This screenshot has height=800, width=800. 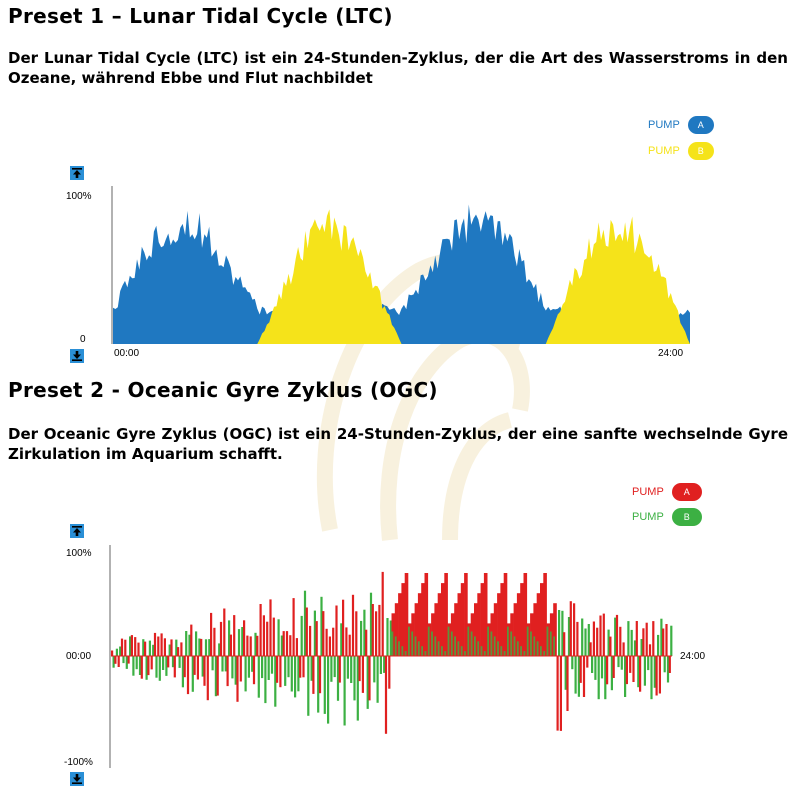 I want to click on preset2-title: Preset 2 - Oceanic Gyre Zyklus (OGC), so click(x=223, y=390).